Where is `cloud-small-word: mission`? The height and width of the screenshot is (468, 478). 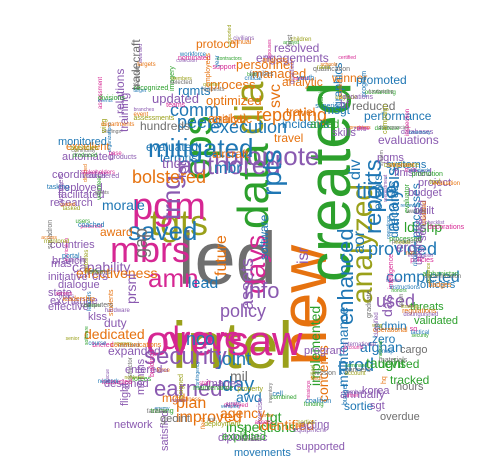 cloud-small-word: mission is located at coordinates (324, 373).